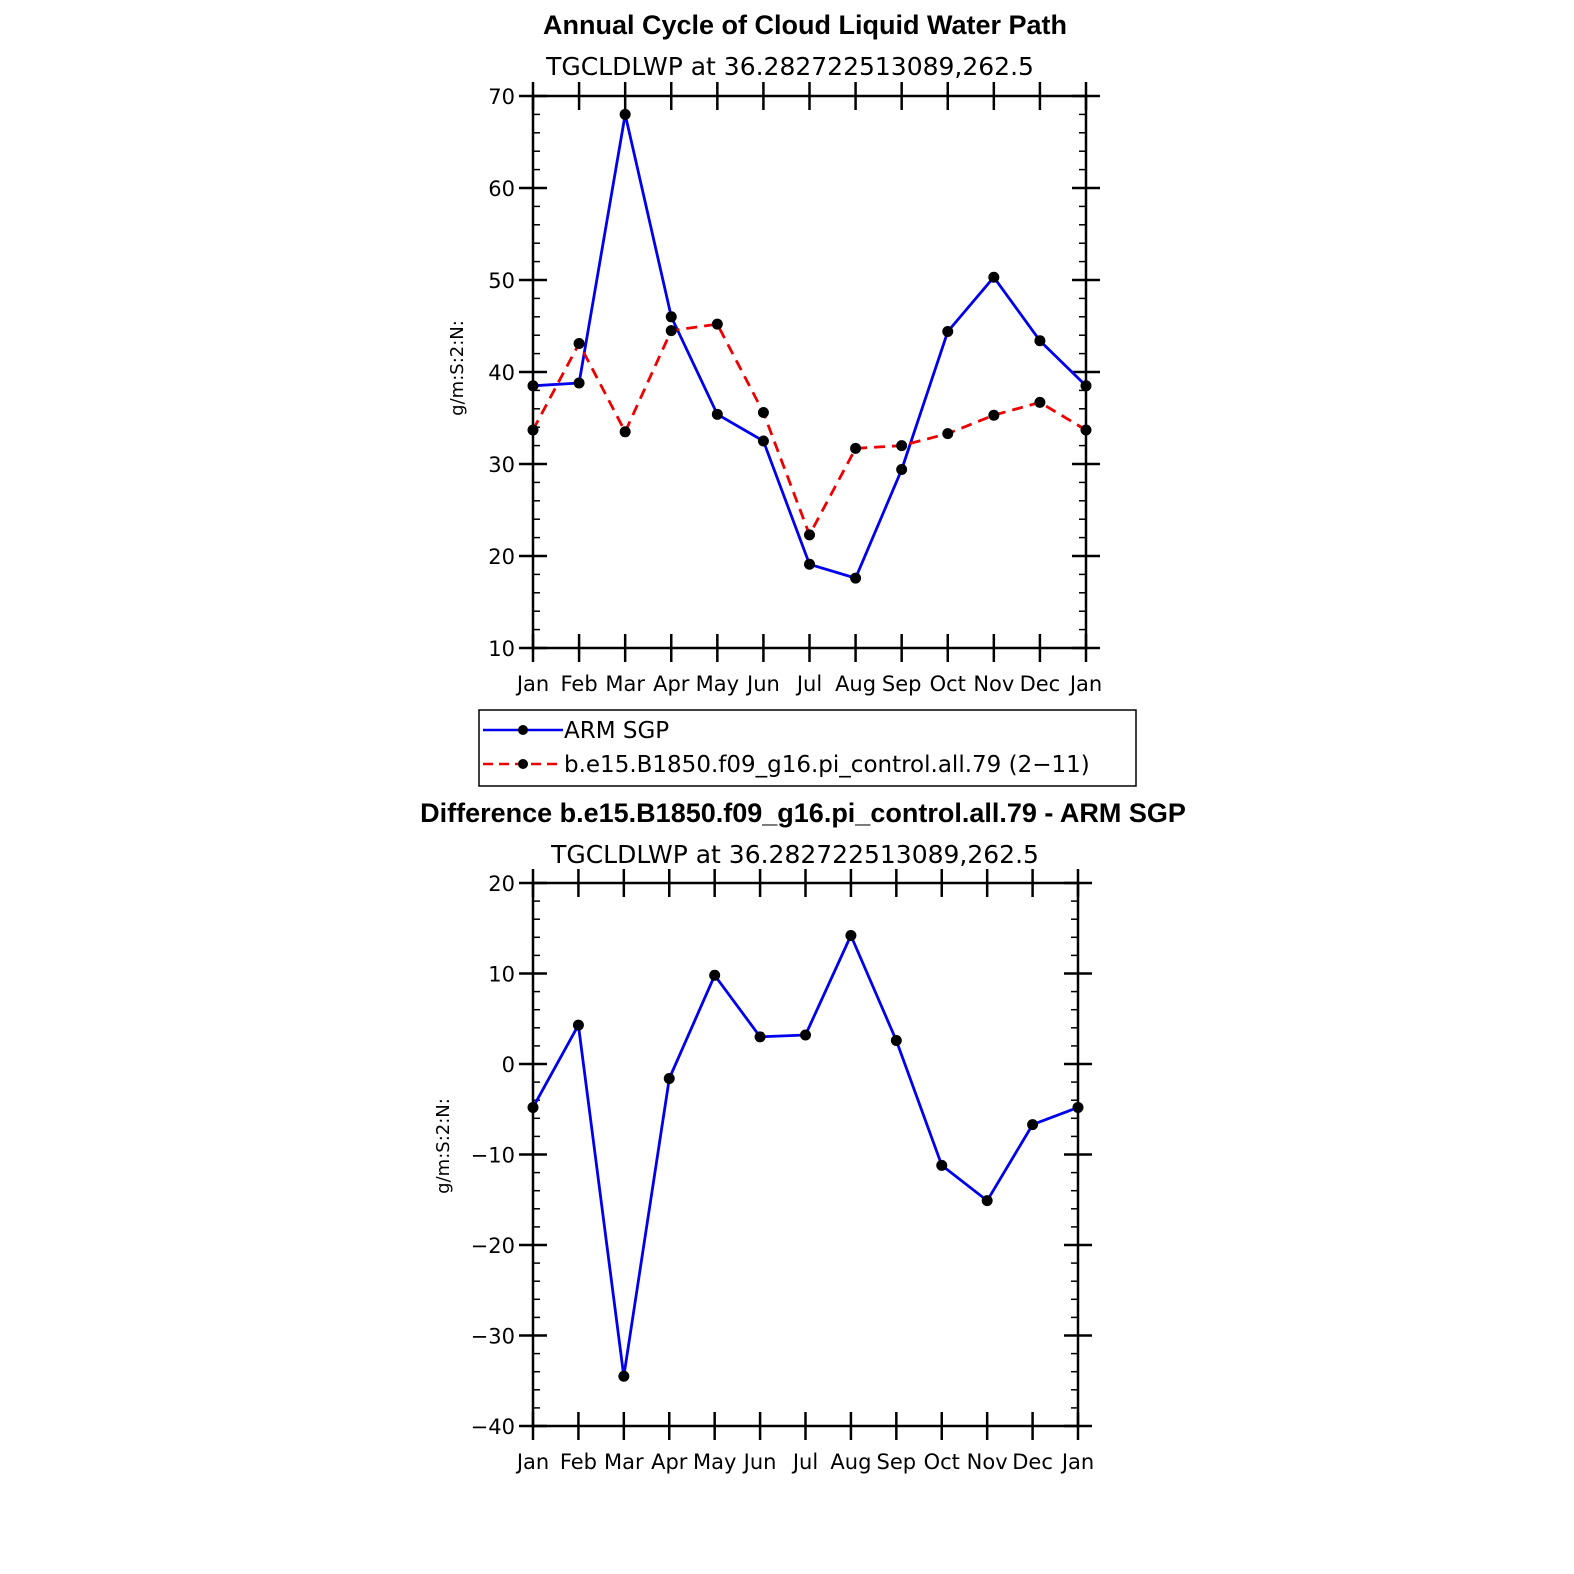 This screenshot has width=1574, height=1574. I want to click on top-ytick-label: 60, so click(501, 189).